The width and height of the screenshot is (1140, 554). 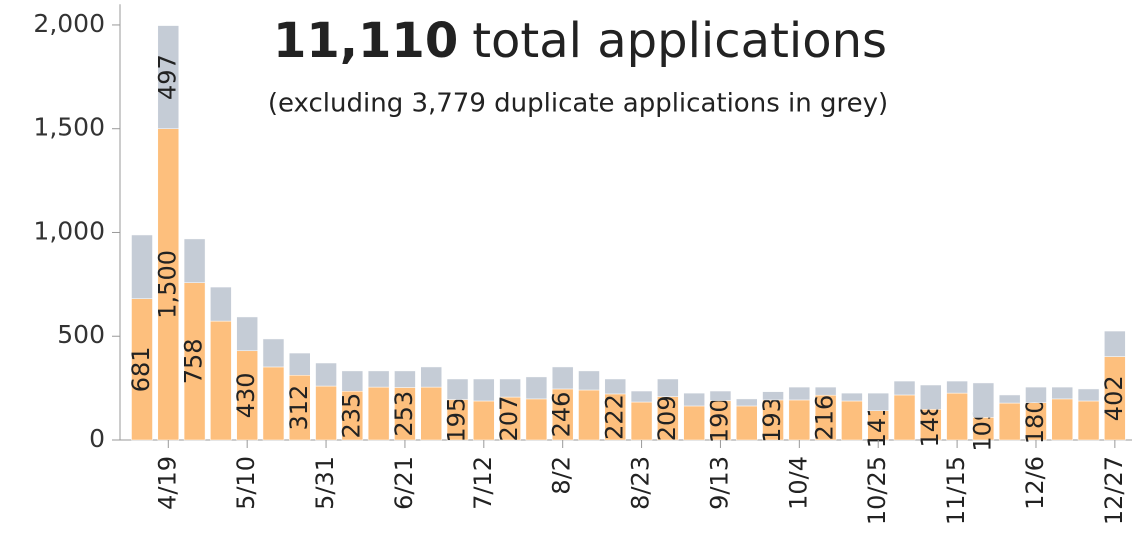 What do you see at coordinates (351, 416) in the screenshot?
I see `data-label: 235` at bounding box center [351, 416].